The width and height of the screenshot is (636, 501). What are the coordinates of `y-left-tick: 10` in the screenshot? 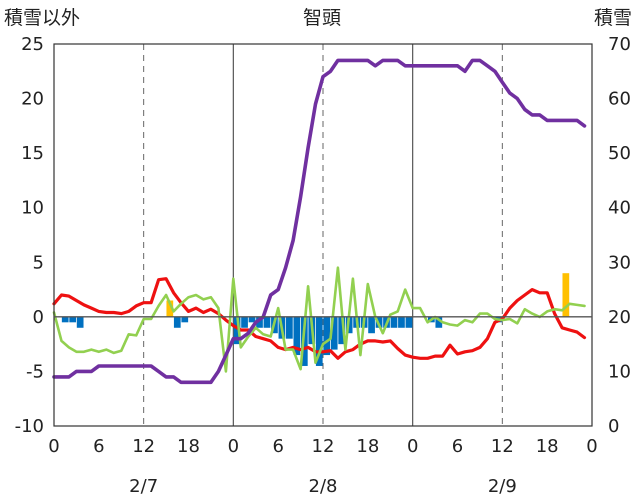 It's located at (32, 208).